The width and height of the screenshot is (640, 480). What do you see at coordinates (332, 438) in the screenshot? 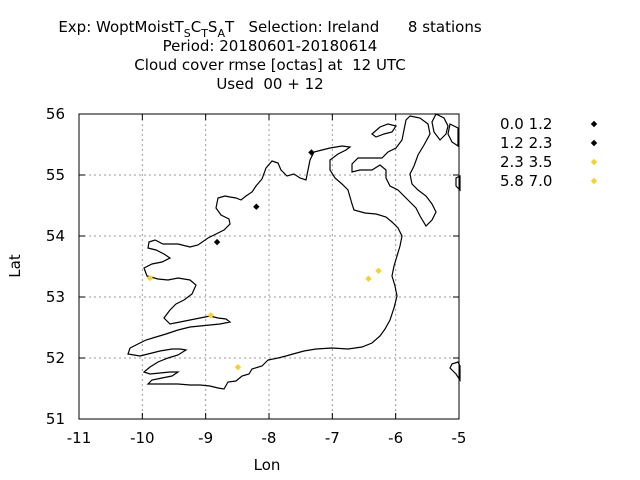
I see `x-tick-label: -7` at bounding box center [332, 438].